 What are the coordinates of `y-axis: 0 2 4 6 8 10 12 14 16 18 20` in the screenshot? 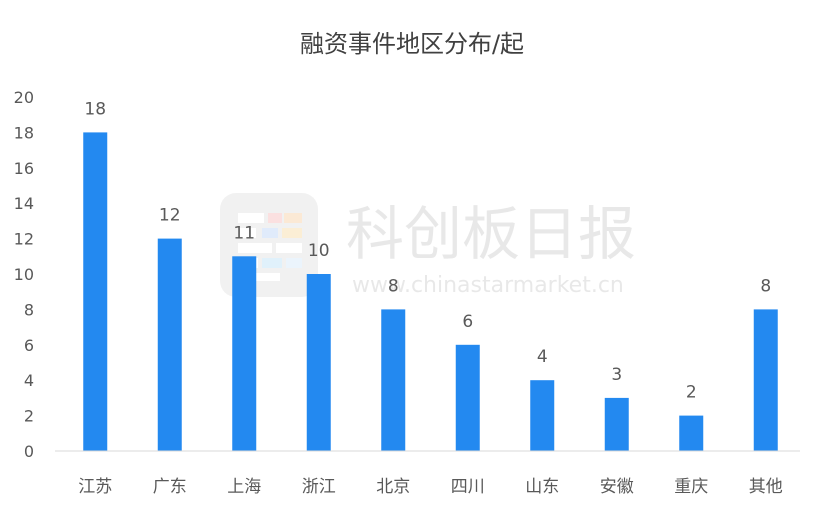 It's located at (24, 274).